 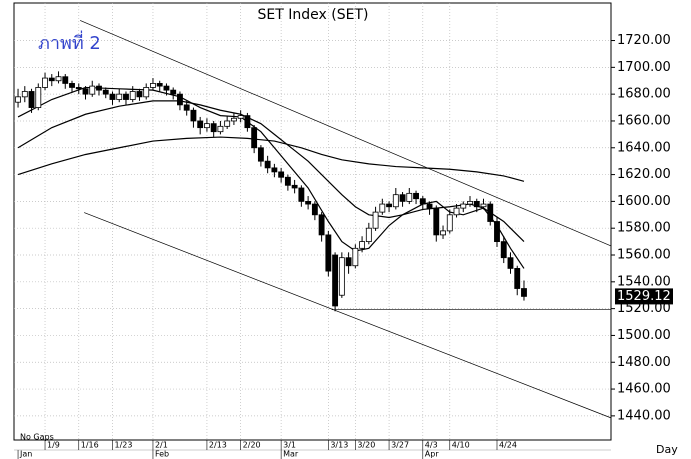 What do you see at coordinates (644, 228) in the screenshot?
I see `y-tick-label: 1580.00` at bounding box center [644, 228].